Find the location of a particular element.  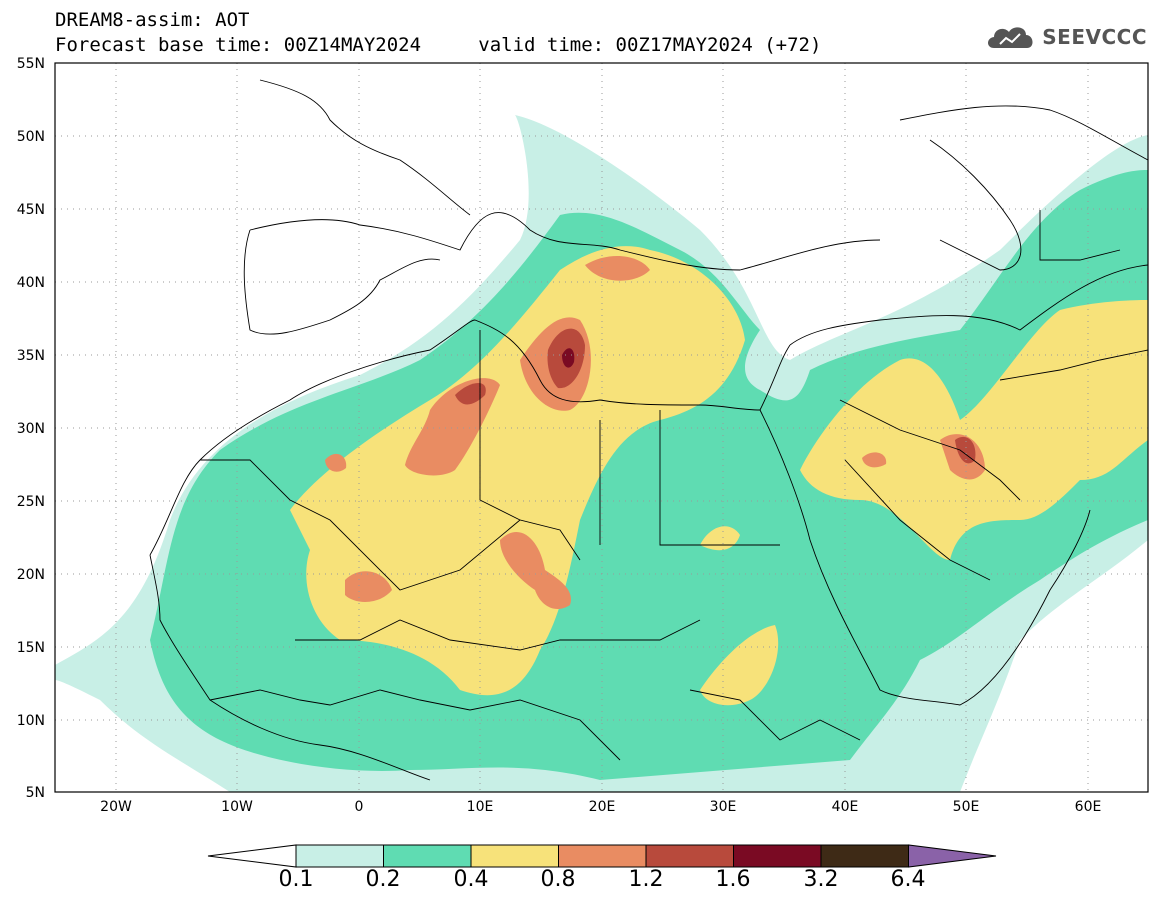

valid-time: valid time: 00Z17MAY2024 (+72) is located at coordinates (650, 45).